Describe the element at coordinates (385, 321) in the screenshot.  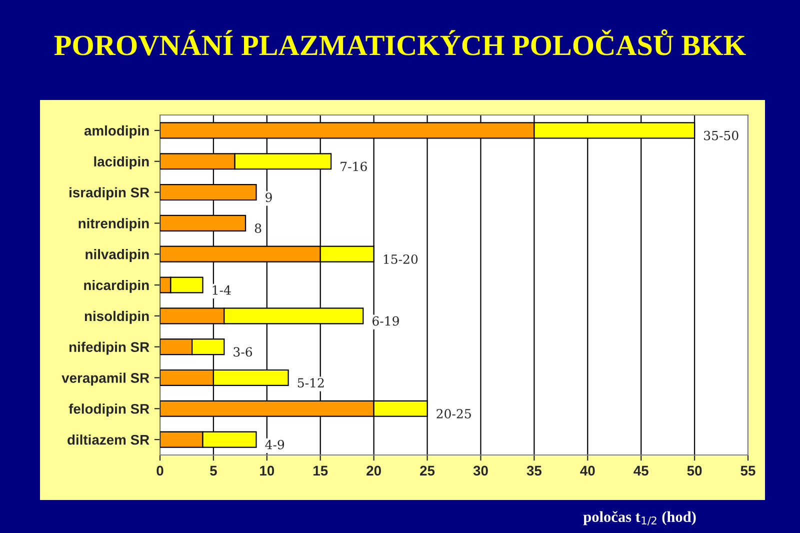
I see `data-label: 6-19` at that location.